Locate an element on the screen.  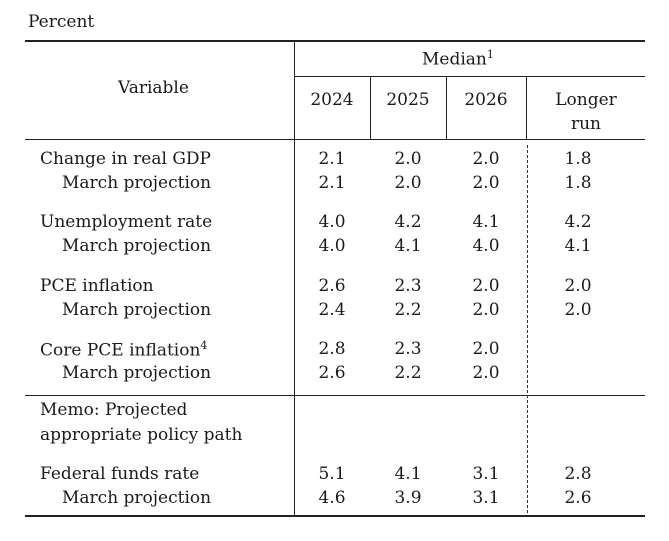
header-median: Median1 is located at coordinates (458, 59).